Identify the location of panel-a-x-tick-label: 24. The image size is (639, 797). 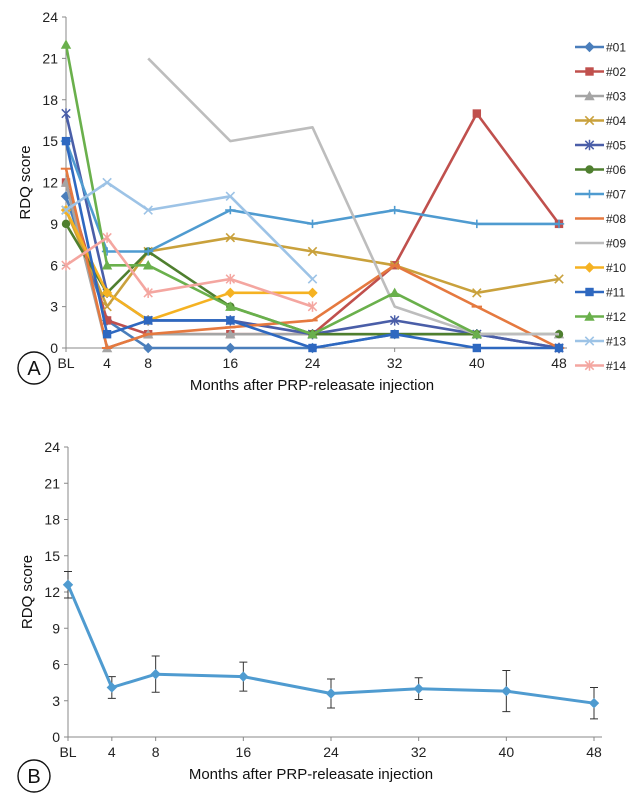
(313, 363).